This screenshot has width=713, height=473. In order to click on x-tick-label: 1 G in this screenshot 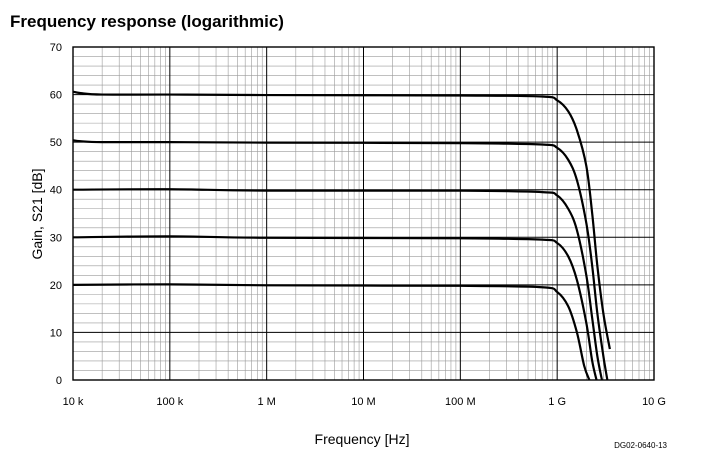, I will do `click(557, 402)`.